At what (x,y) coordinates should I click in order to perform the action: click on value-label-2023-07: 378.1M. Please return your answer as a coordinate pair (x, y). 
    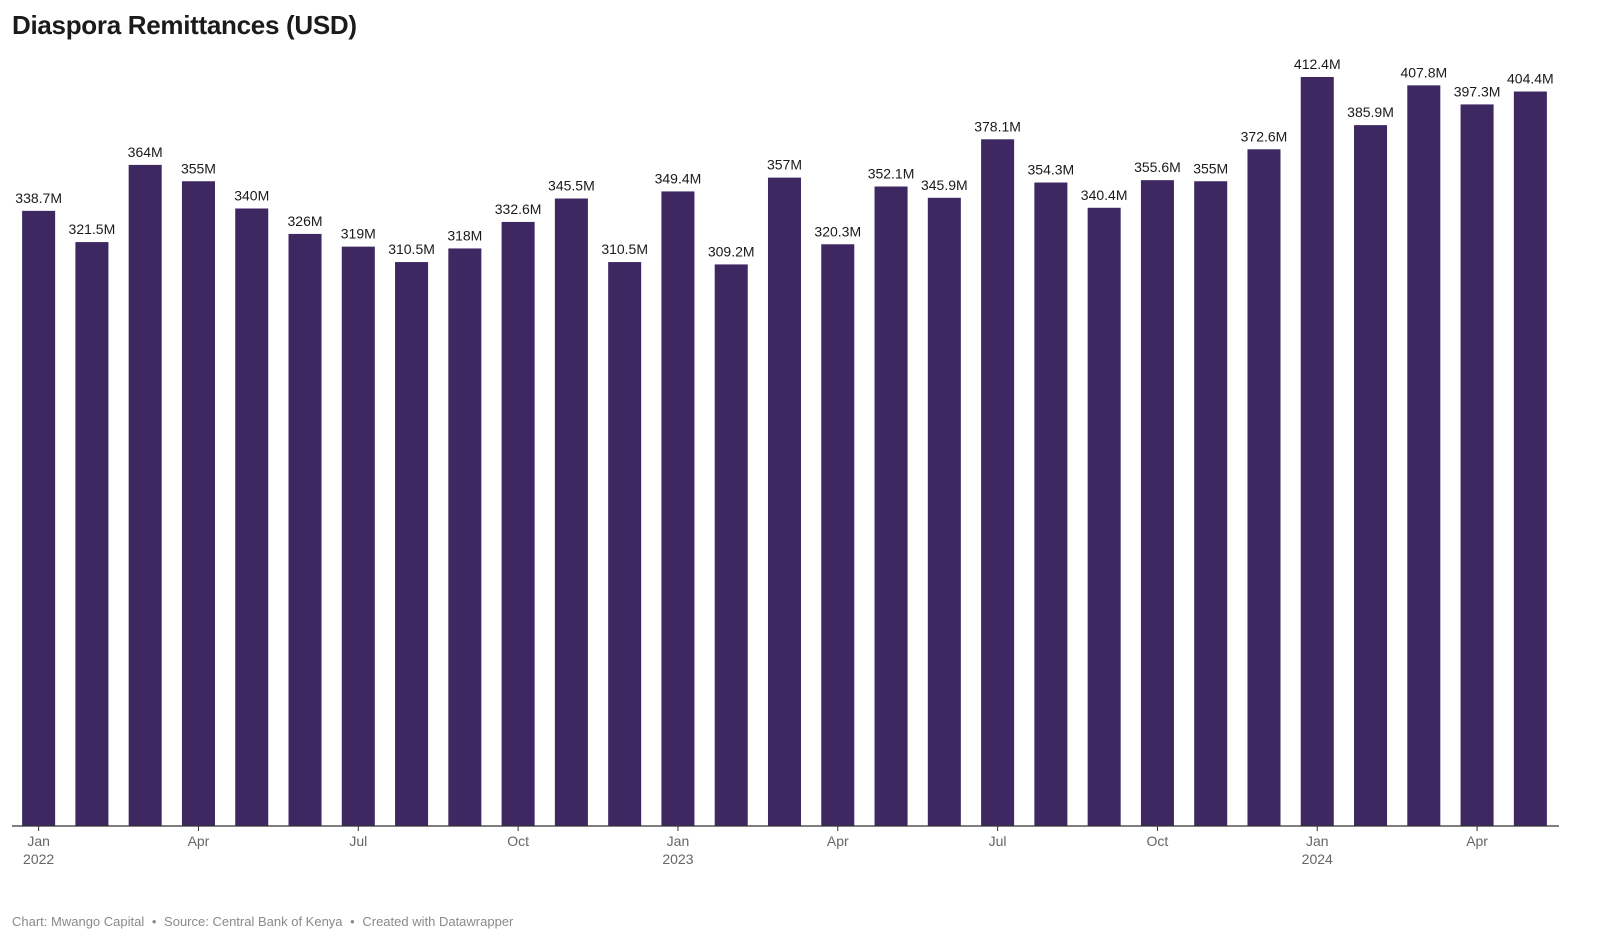
    Looking at the image, I should click on (997, 126).